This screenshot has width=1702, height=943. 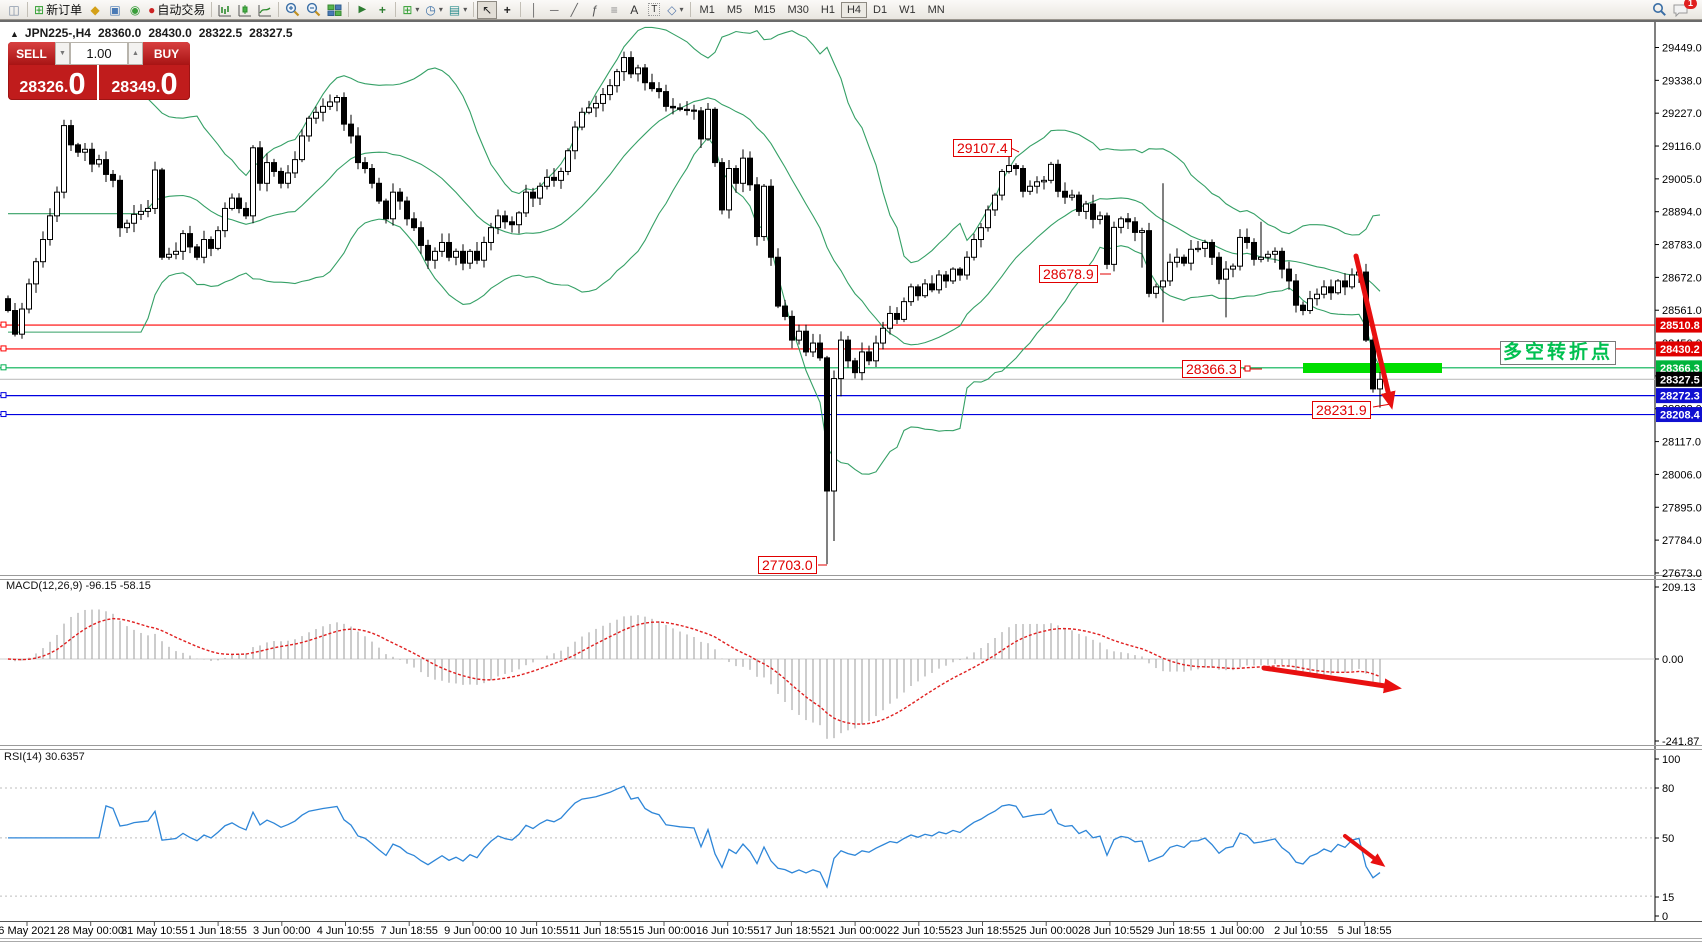 I want to click on timeframe-w1-button: W1, so click(x=907, y=9).